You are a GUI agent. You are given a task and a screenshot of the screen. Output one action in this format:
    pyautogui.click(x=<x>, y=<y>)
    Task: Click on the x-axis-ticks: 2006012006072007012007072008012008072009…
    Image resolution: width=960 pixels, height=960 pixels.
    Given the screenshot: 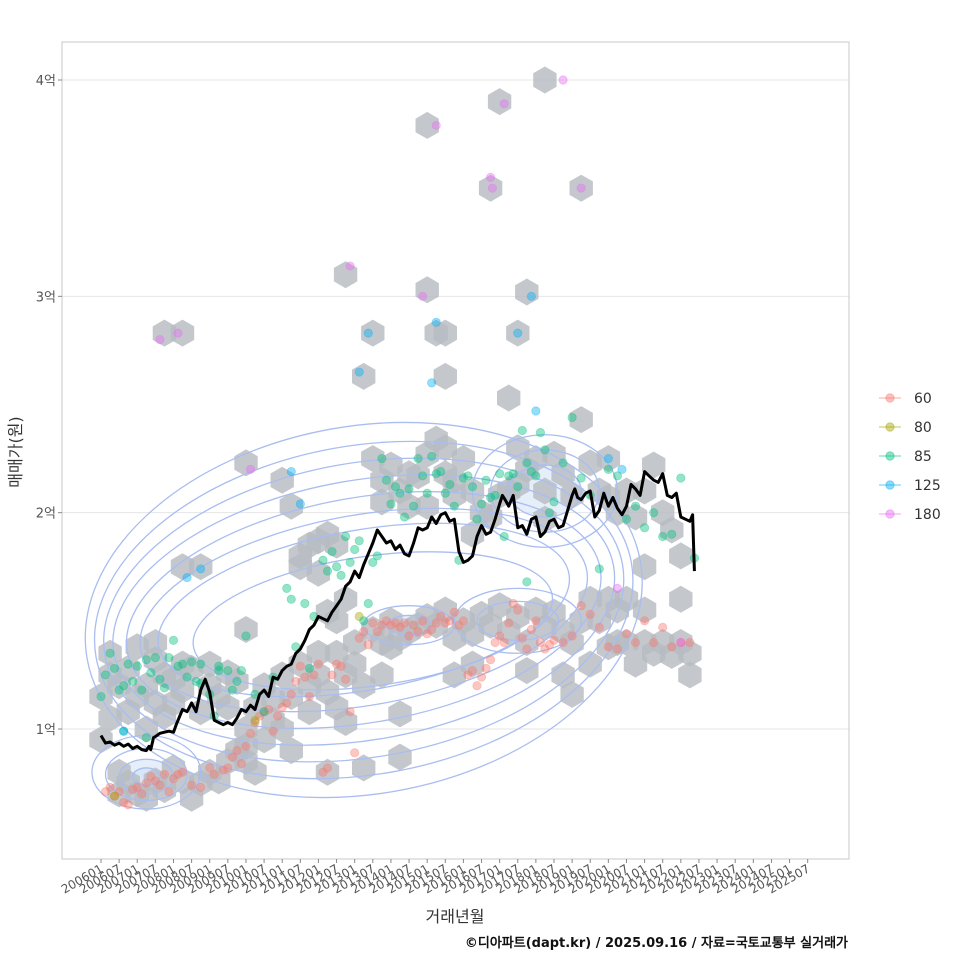 What is the action you would take?
    pyautogui.click(x=435, y=878)
    